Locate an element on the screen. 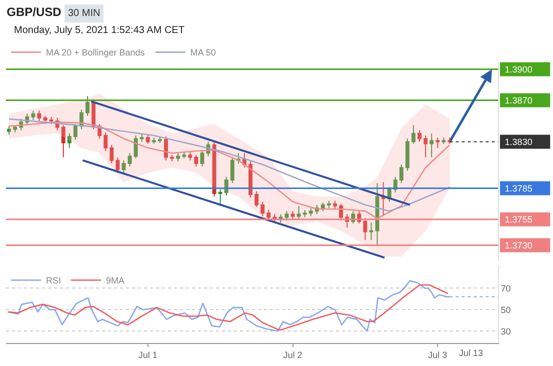 This screenshot has width=553, height=366. y-tick-label: 1.3730 is located at coordinates (518, 245).